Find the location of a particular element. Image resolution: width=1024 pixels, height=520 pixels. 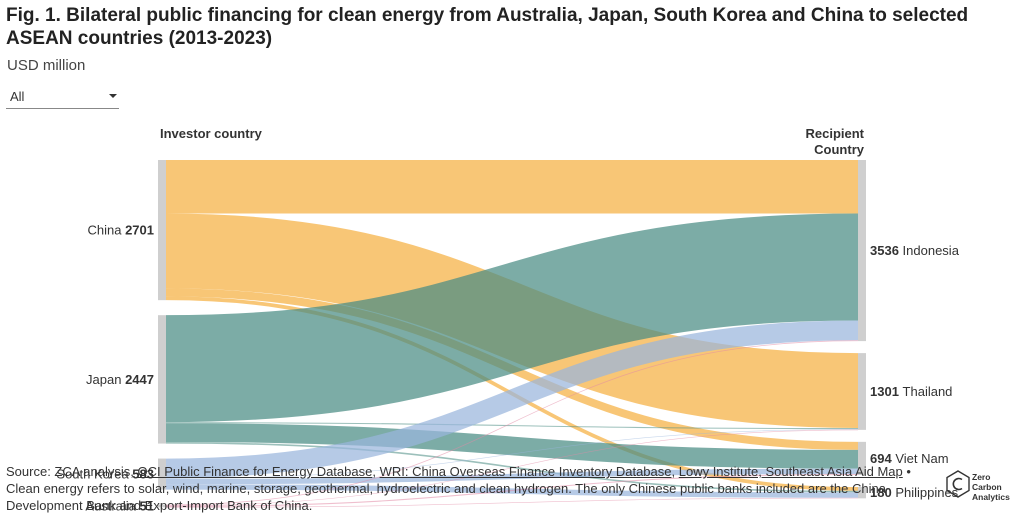

source-value: 583 is located at coordinates (143, 474).